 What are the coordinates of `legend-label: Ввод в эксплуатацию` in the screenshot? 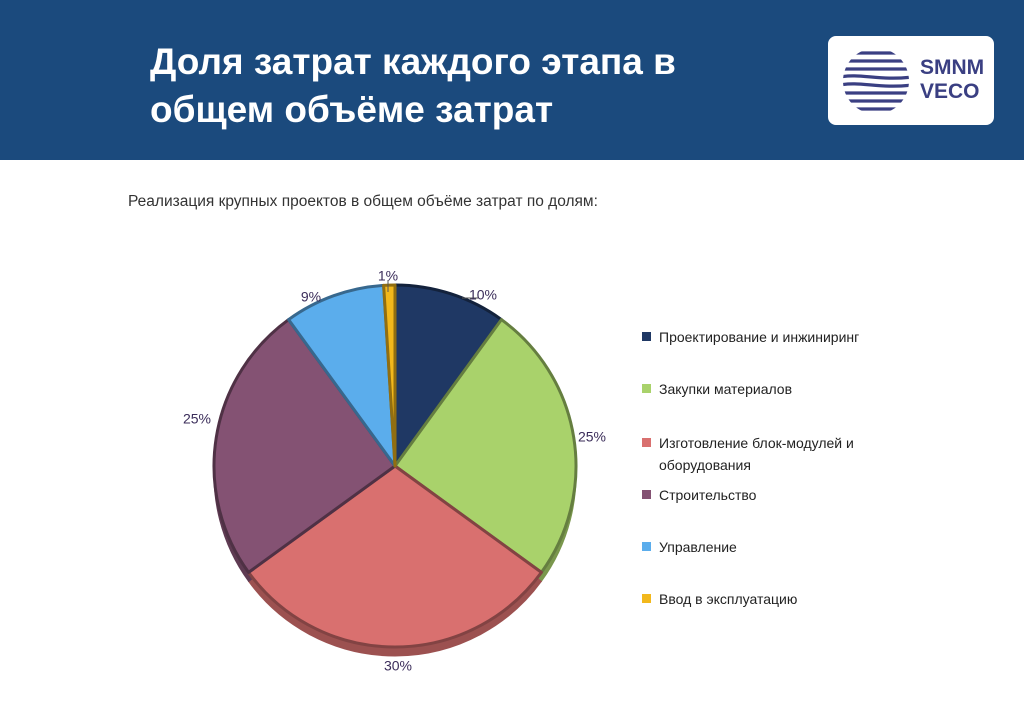 It's located at (728, 599).